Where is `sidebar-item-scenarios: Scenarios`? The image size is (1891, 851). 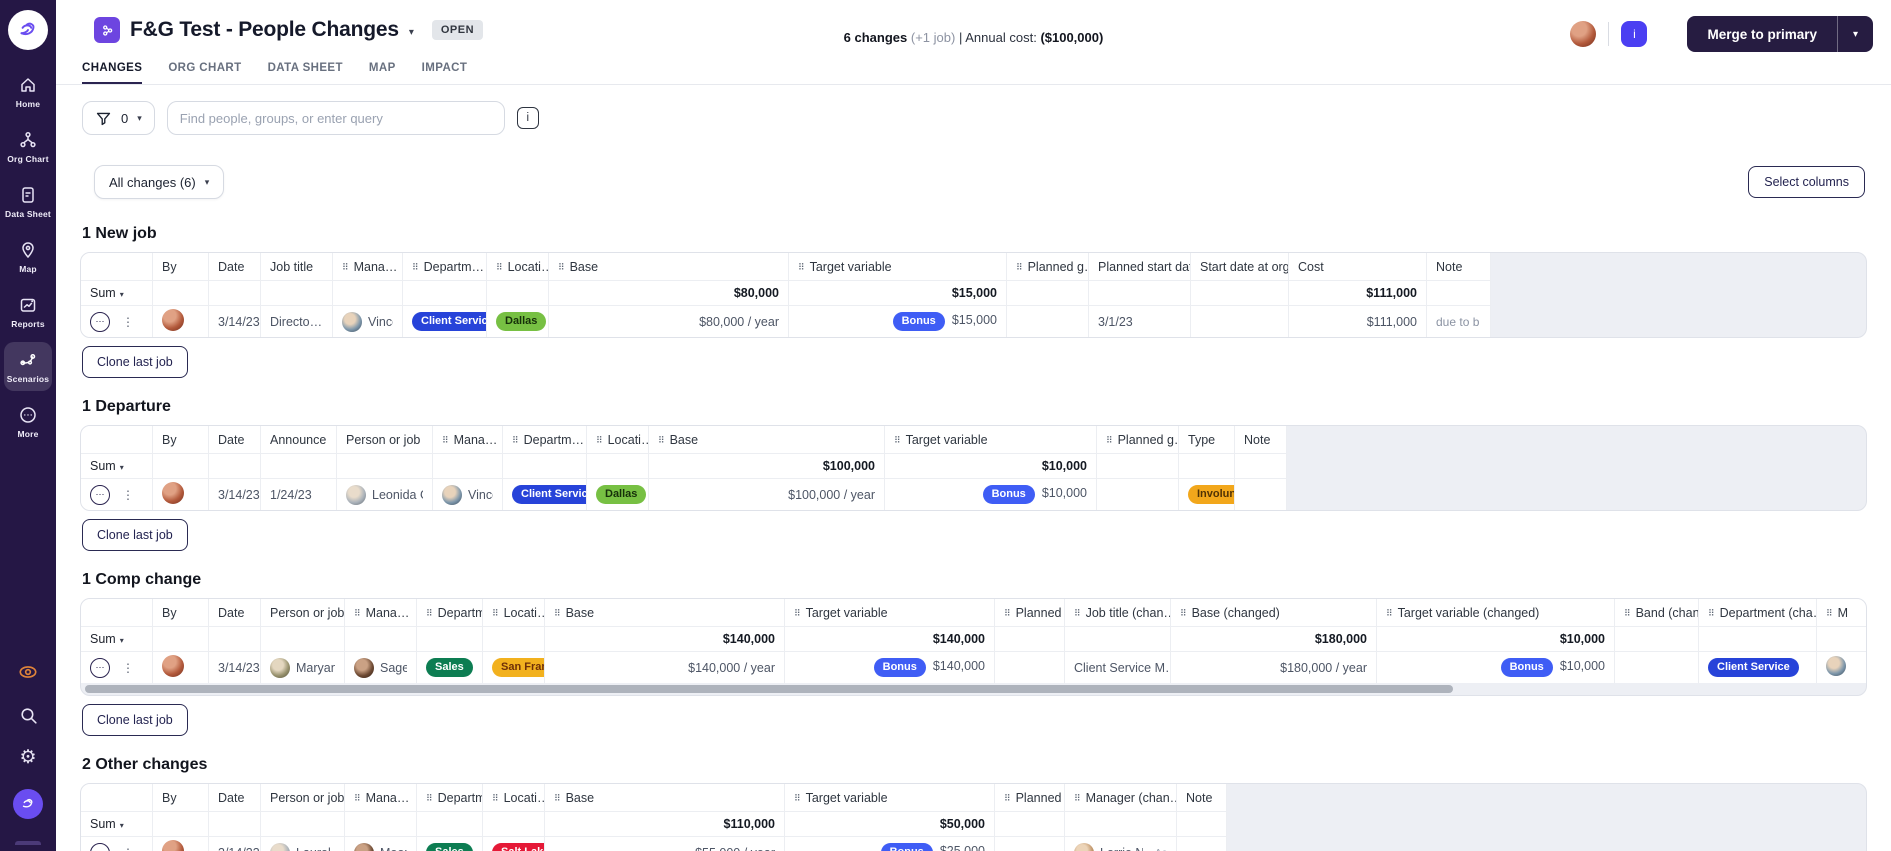 sidebar-item-scenarios: Scenarios is located at coordinates (28, 366).